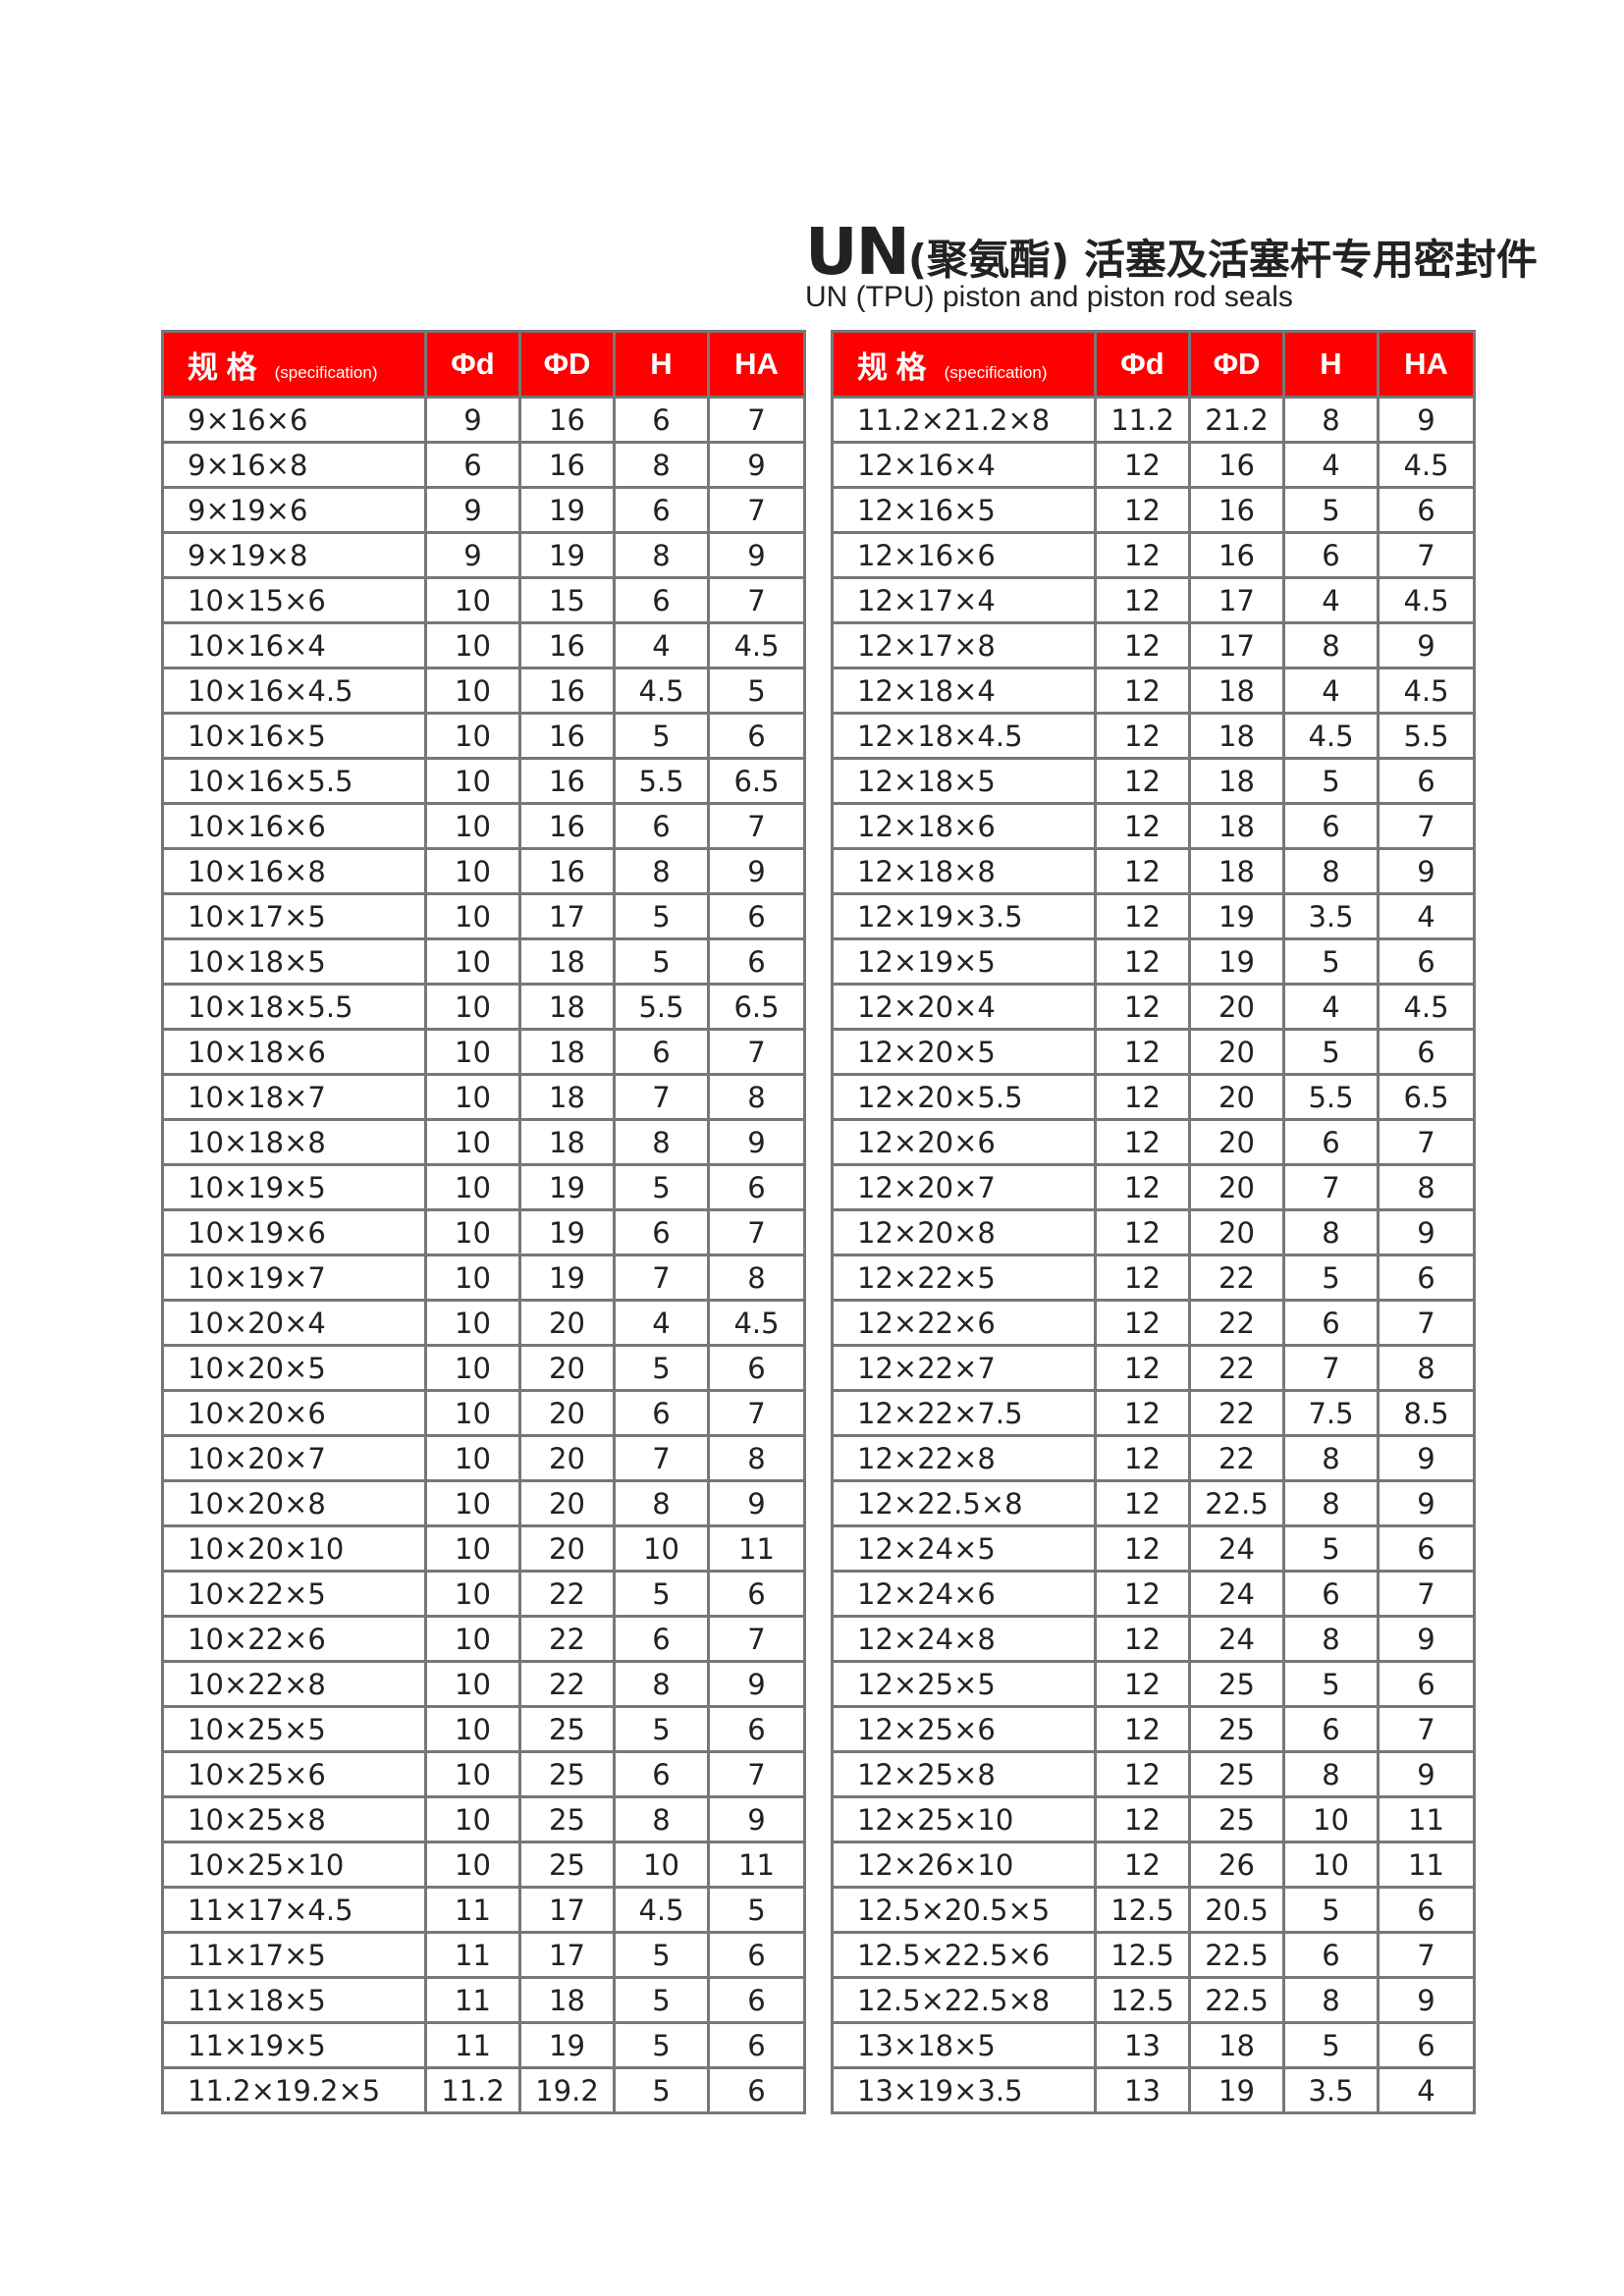 This screenshot has height=2296, width=1624. Describe the element at coordinates (483, 2000) in the screenshot. I see `table-row: 11×18×5 11 18 5 6` at that location.